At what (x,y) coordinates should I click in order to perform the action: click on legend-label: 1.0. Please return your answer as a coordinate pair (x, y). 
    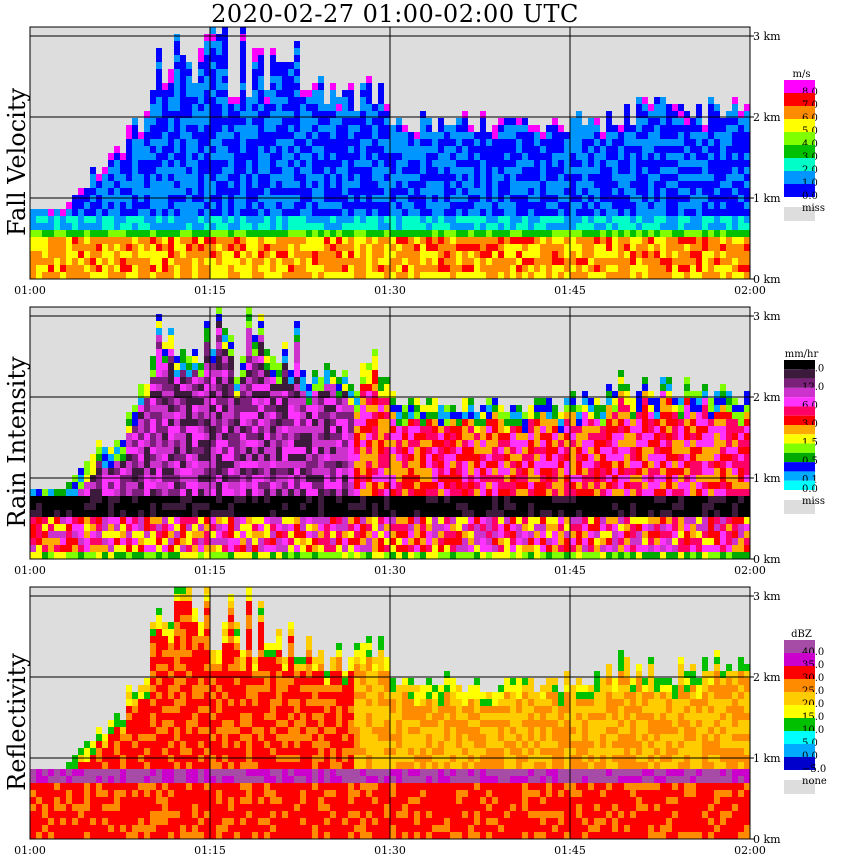
    Looking at the image, I should click on (810, 183).